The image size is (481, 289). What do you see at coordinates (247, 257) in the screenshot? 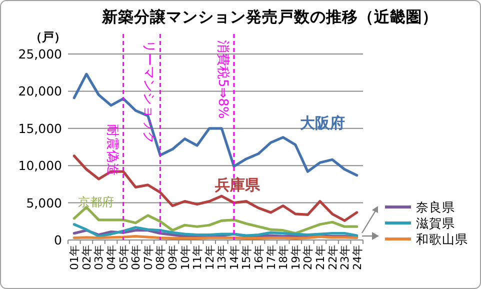
I see `x-tick-label: 15年` at bounding box center [247, 257].